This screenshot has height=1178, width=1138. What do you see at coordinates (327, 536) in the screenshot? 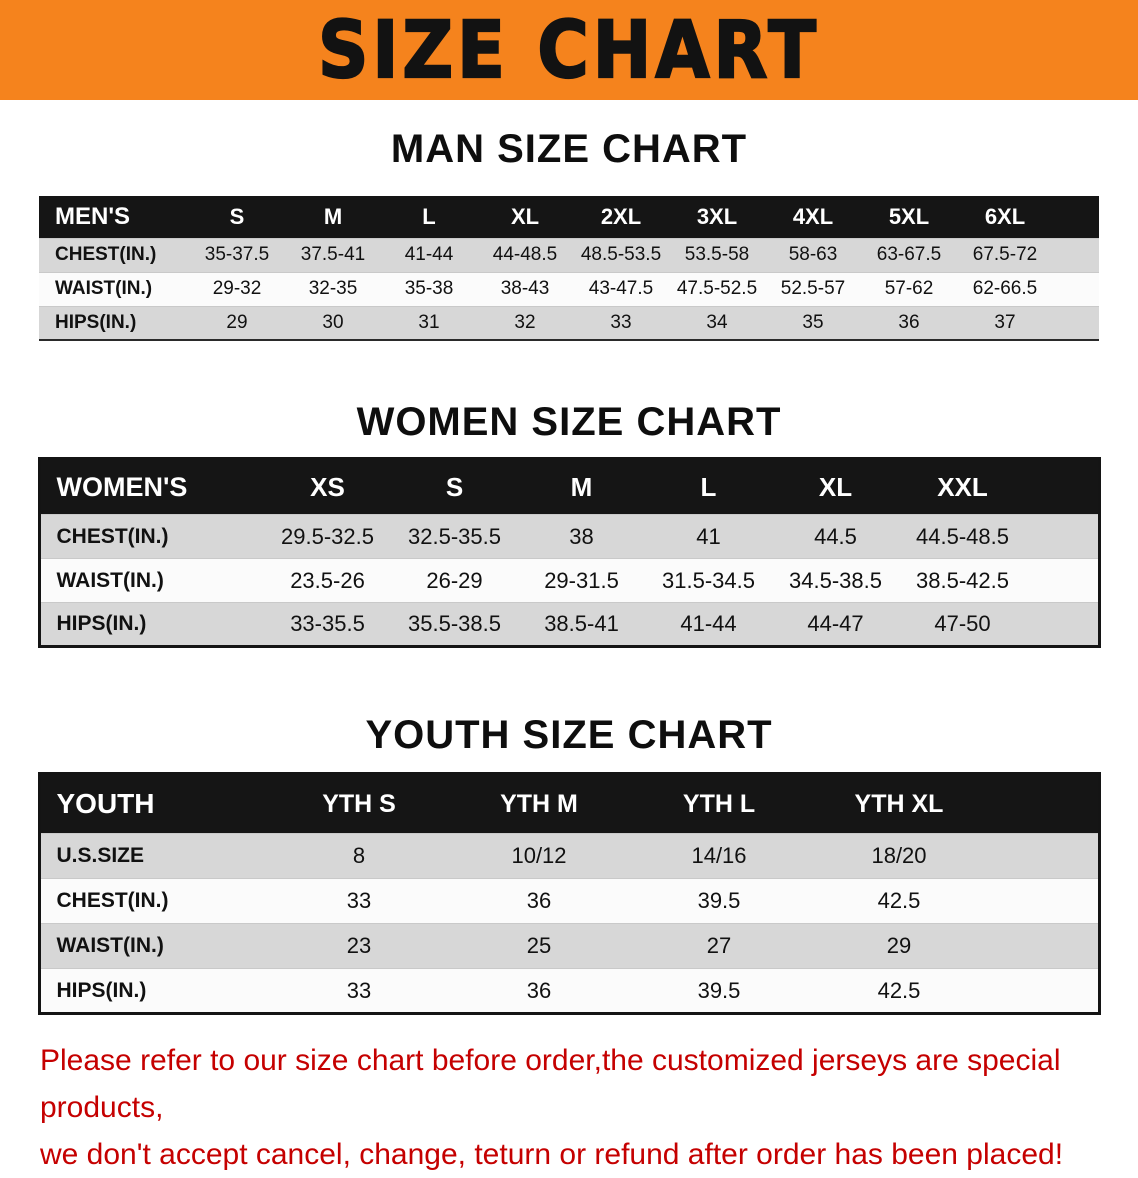
I see `size-value: 29.5-32.5` at bounding box center [327, 536].